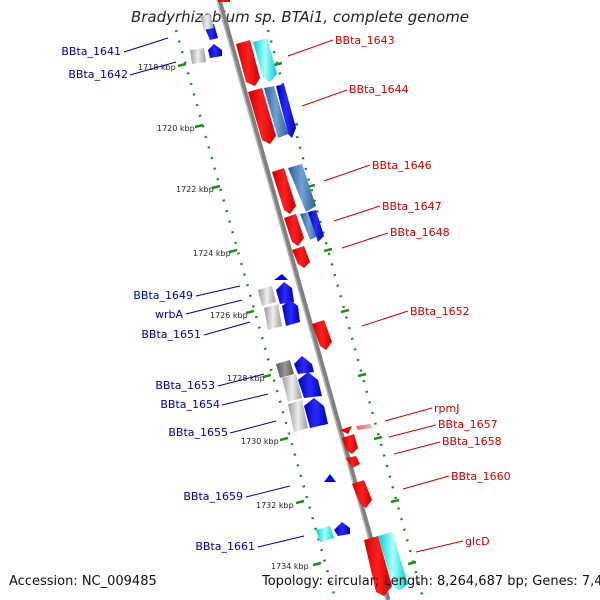 This screenshot has width=600, height=600. Describe the element at coordinates (379, 89) in the screenshot. I see `gene-label-bbta-1644: BBta_1644` at that location.